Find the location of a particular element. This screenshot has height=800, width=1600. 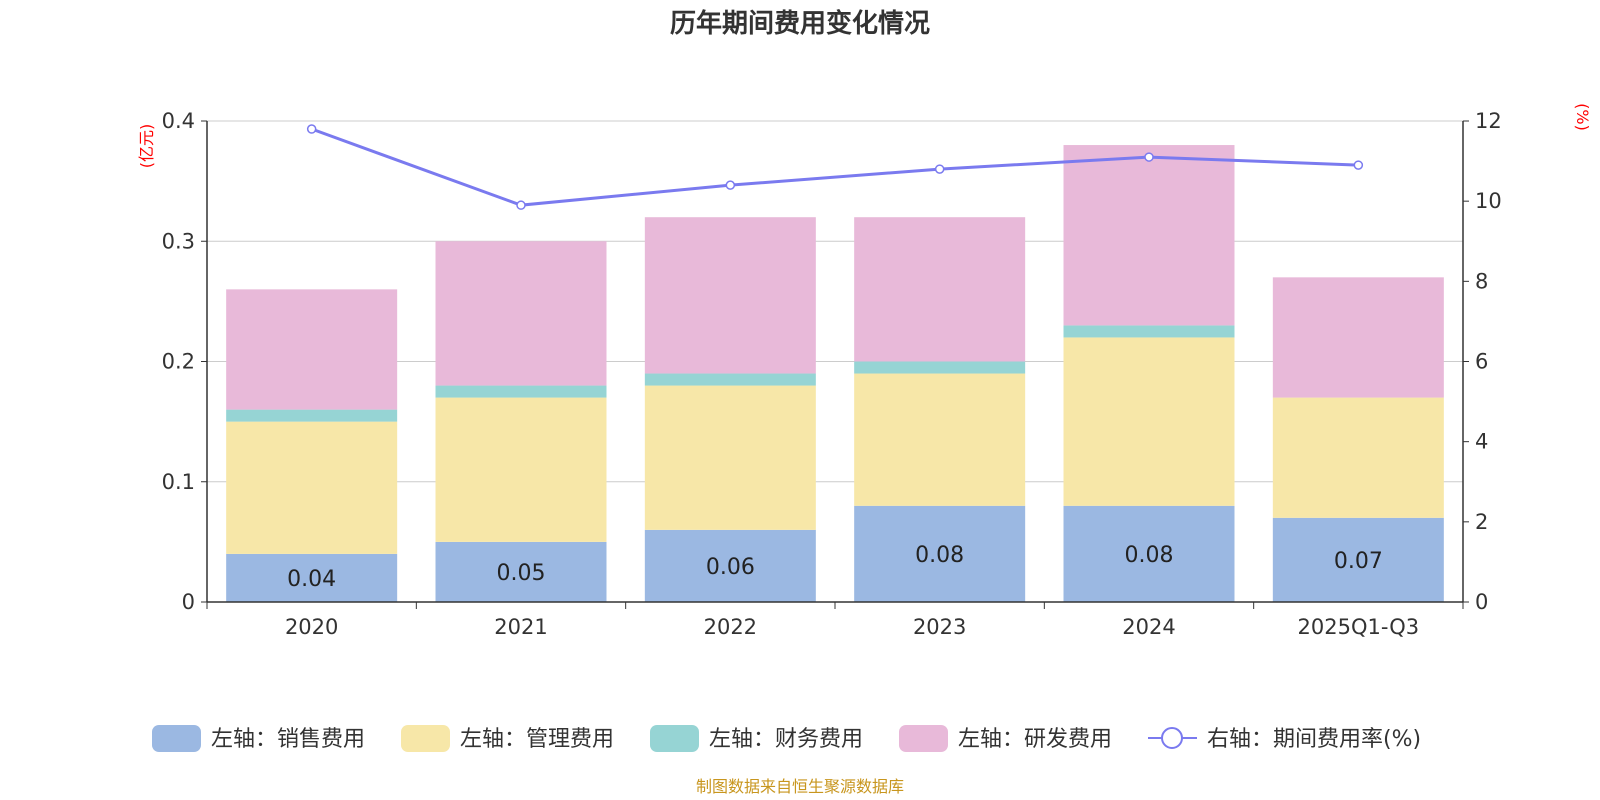

data-label: 0.04 is located at coordinates (311, 579).